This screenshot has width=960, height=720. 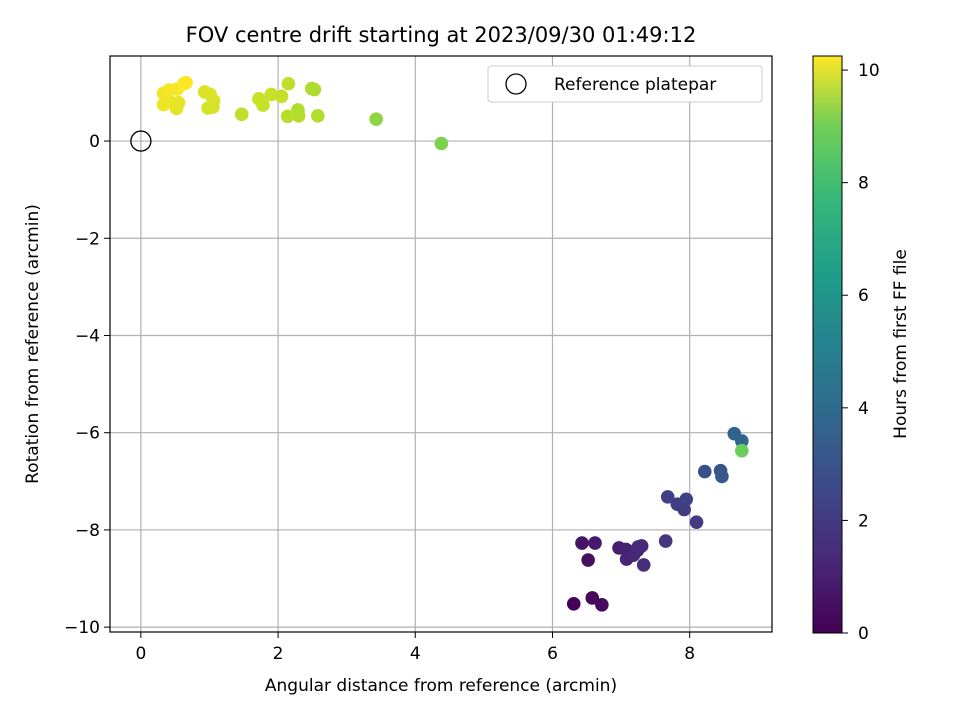 I want to click on colorbar-tick-label: 10, so click(x=869, y=71).